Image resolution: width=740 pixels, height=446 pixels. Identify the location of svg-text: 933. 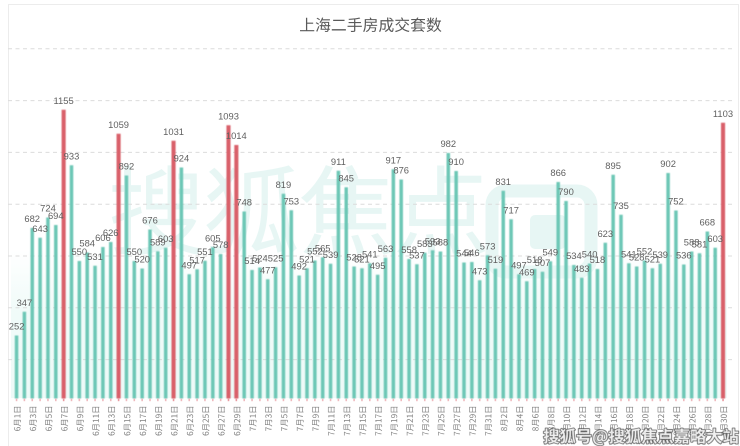
(72, 155).